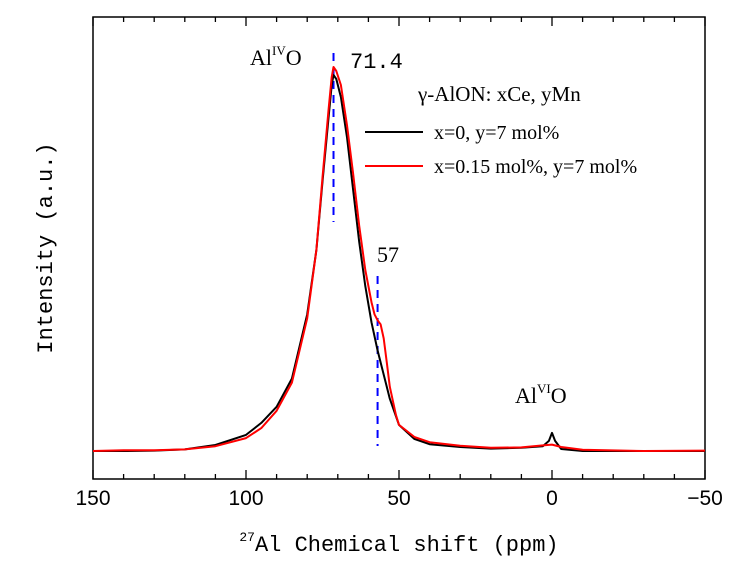 The image size is (748, 568). I want to click on reference-lines, so click(355, 249).